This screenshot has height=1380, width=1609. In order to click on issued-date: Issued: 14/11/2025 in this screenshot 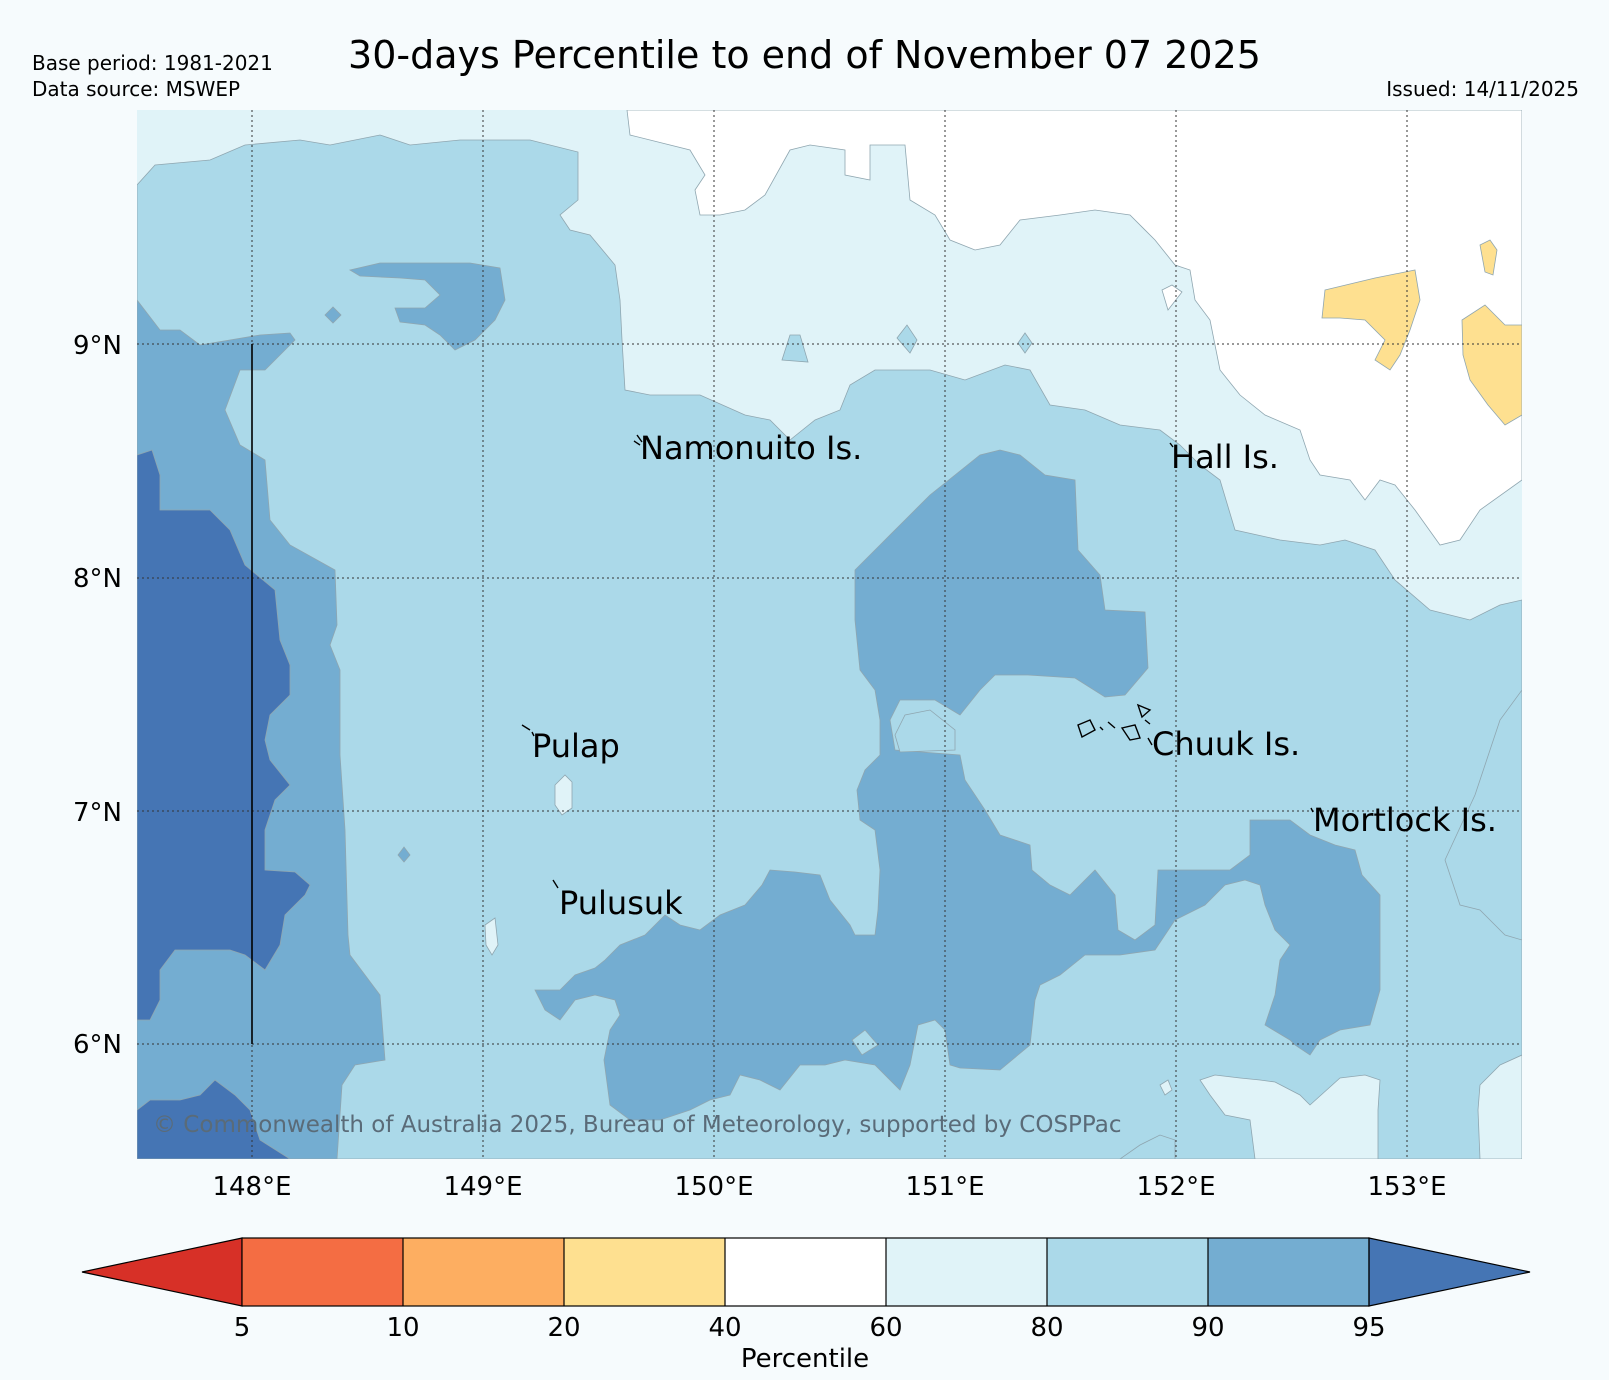, I will do `click(1482, 89)`.